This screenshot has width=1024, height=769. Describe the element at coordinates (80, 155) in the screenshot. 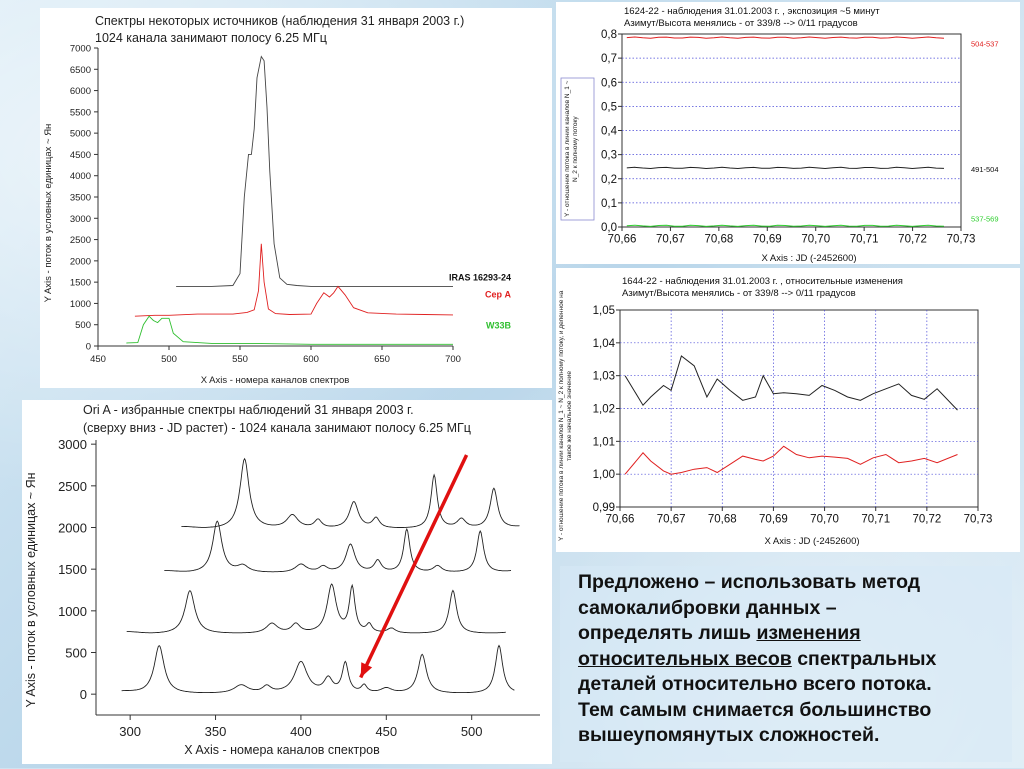

I see `y-tick-label: 4500` at that location.